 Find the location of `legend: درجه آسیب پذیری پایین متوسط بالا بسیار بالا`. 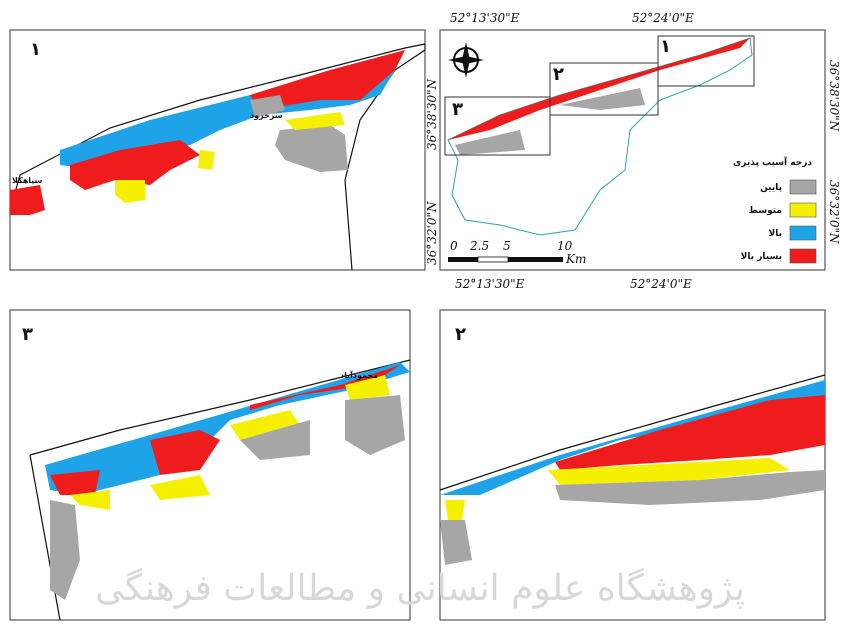

legend: درجه آسیب پذیری پایین متوسط بالا بسیار بالا is located at coordinates (775, 210).